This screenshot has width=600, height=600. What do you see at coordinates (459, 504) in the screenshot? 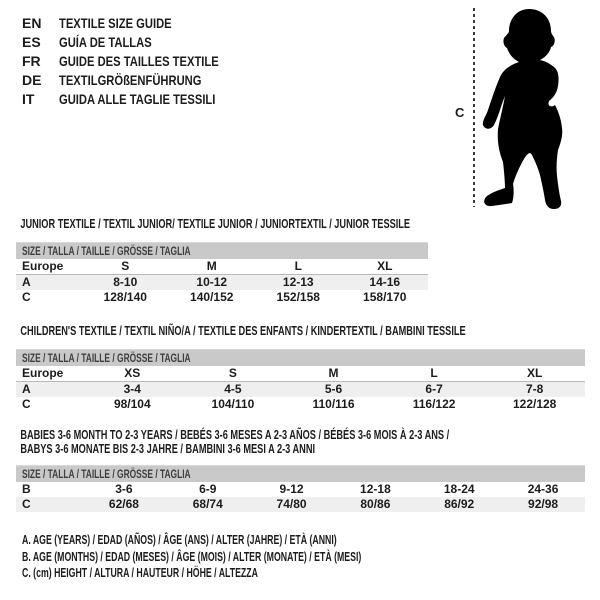
I see `table-cell: 86/92` at bounding box center [459, 504].